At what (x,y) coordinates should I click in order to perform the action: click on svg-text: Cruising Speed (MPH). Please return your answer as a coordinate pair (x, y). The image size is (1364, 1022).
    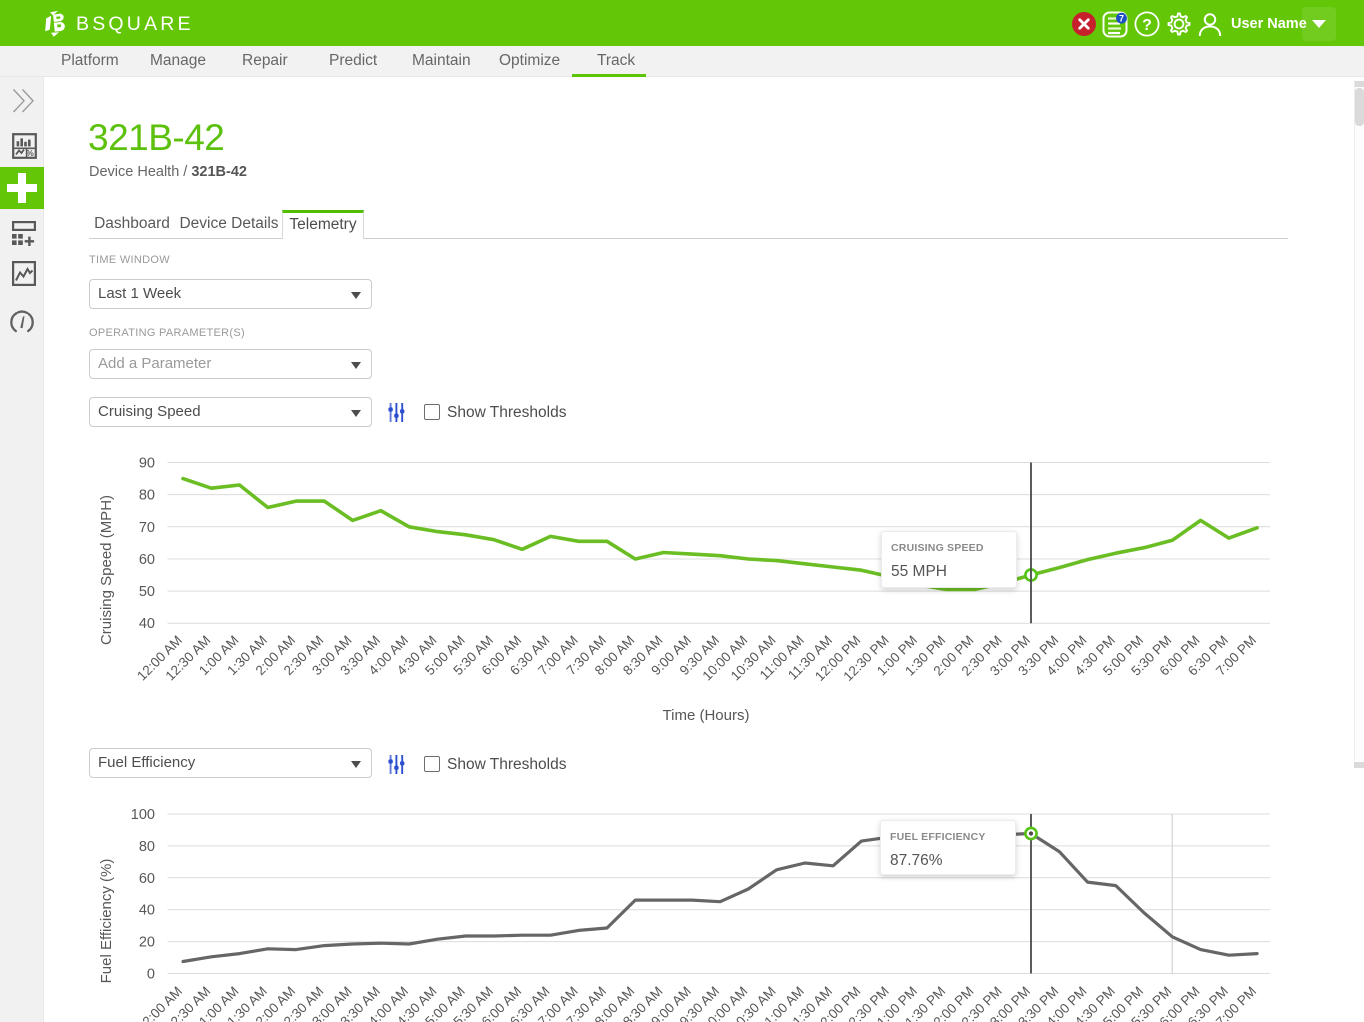
    Looking at the image, I should click on (106, 570).